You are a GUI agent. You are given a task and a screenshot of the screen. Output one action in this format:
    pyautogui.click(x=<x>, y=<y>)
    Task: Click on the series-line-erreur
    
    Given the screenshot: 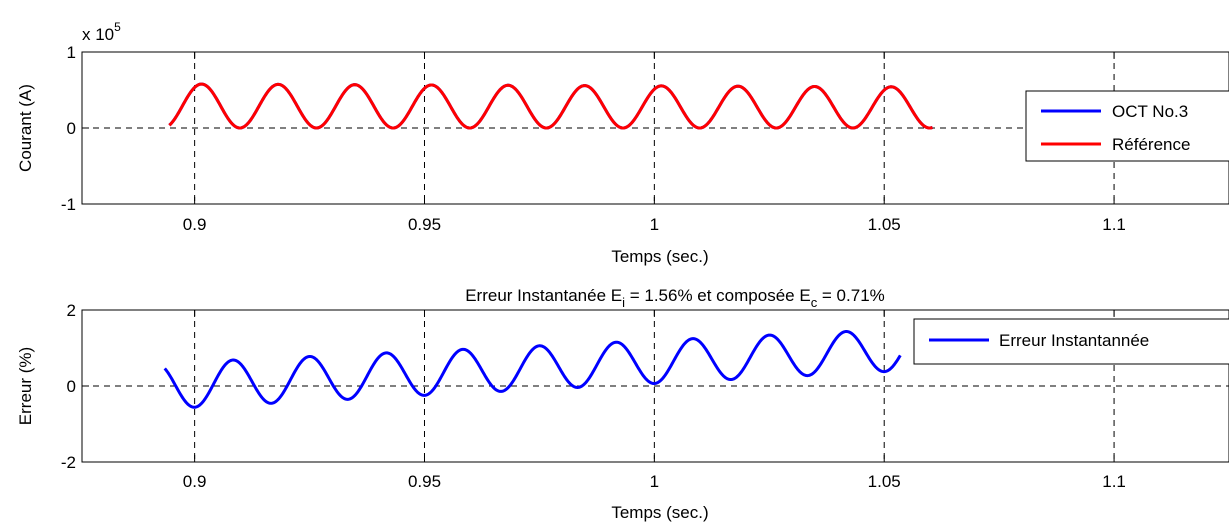 What is the action you would take?
    pyautogui.click(x=532, y=369)
    